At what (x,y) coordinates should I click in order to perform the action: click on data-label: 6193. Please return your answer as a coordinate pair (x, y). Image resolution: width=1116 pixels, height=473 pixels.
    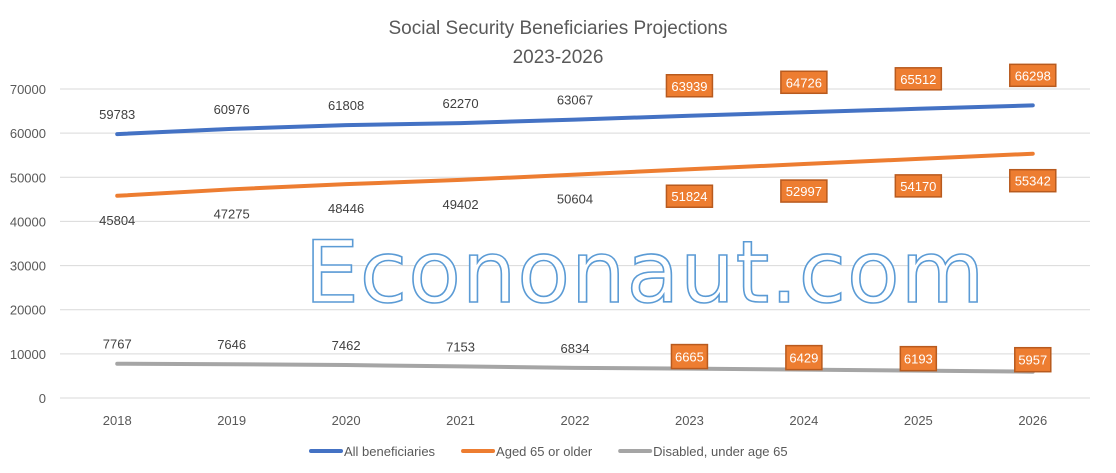
    Looking at the image, I should click on (918, 359).